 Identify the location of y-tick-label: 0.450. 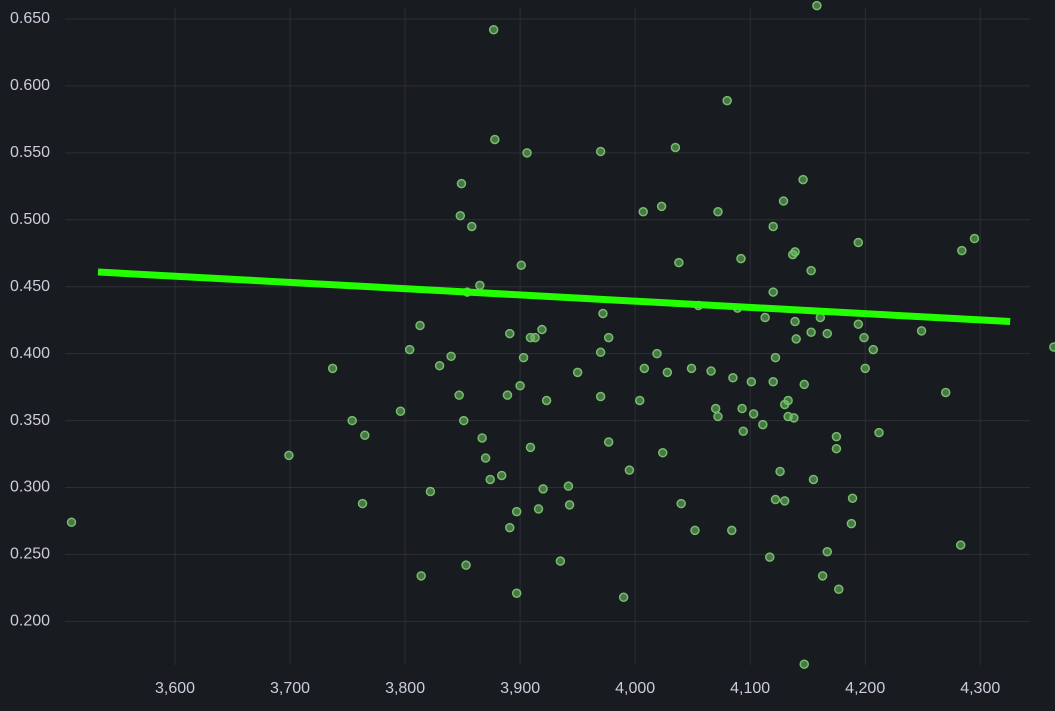
(30, 286).